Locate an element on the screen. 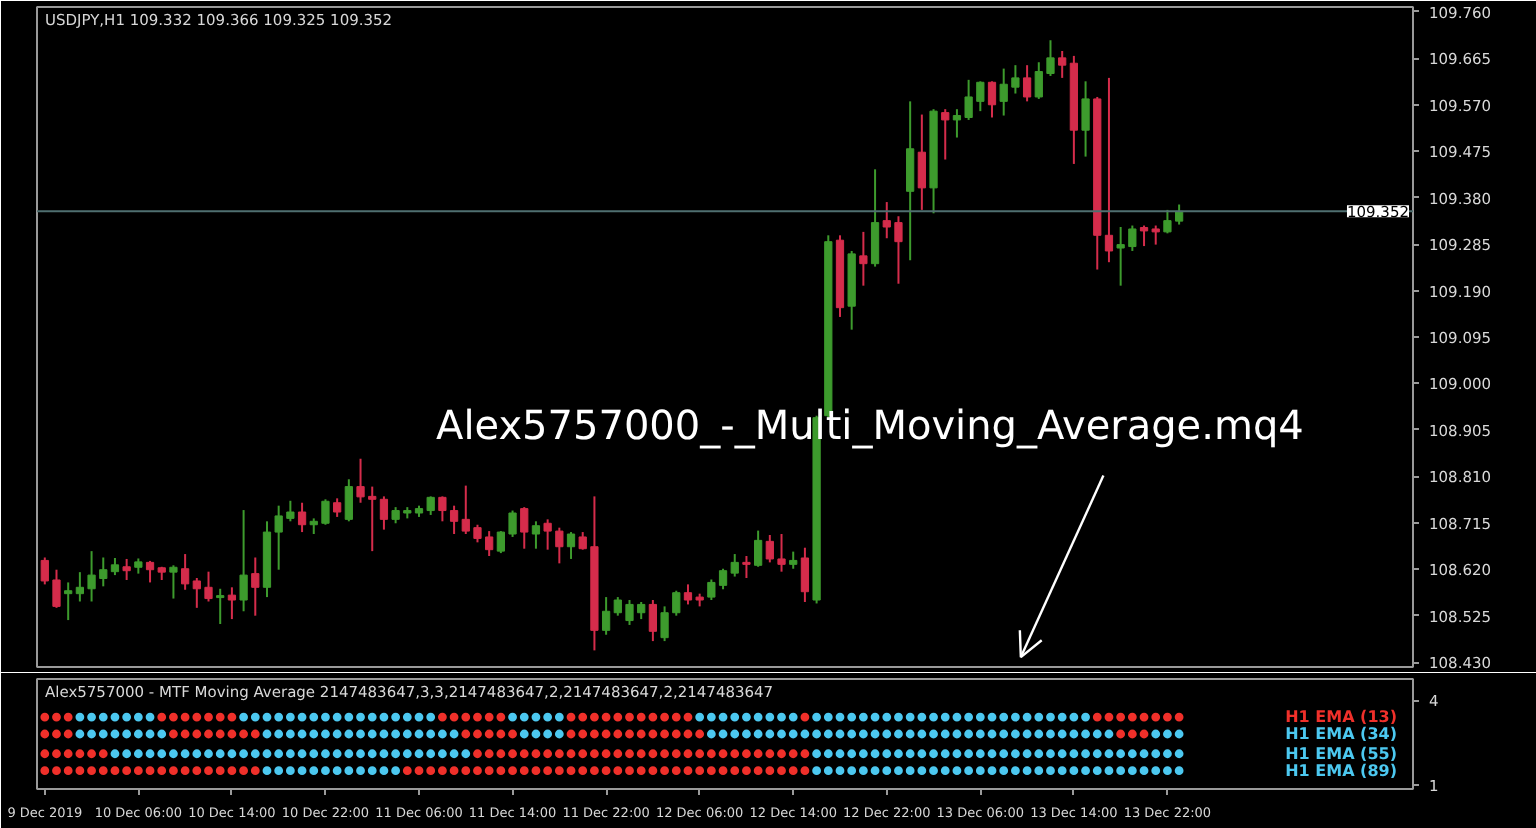  text: H1 EMA (34) is located at coordinates (1341, 734).